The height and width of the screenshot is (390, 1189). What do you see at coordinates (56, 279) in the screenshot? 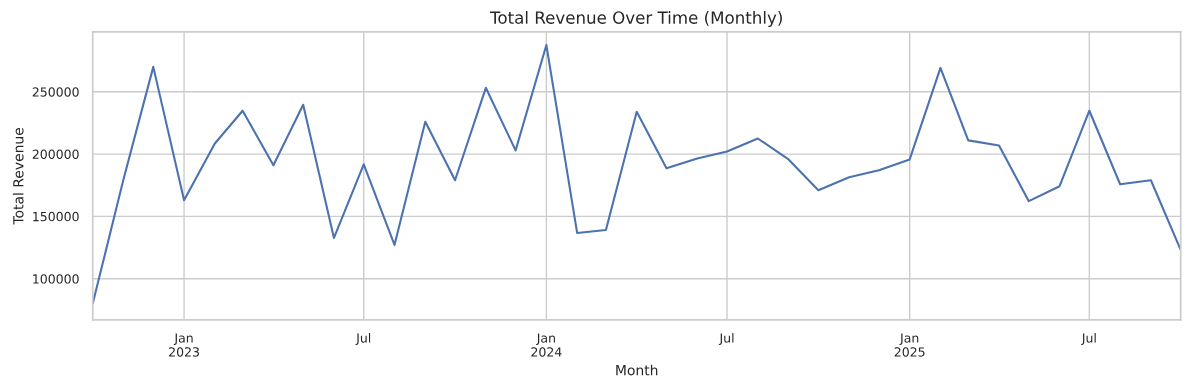
I see `y-tick-label: 100000` at bounding box center [56, 279].